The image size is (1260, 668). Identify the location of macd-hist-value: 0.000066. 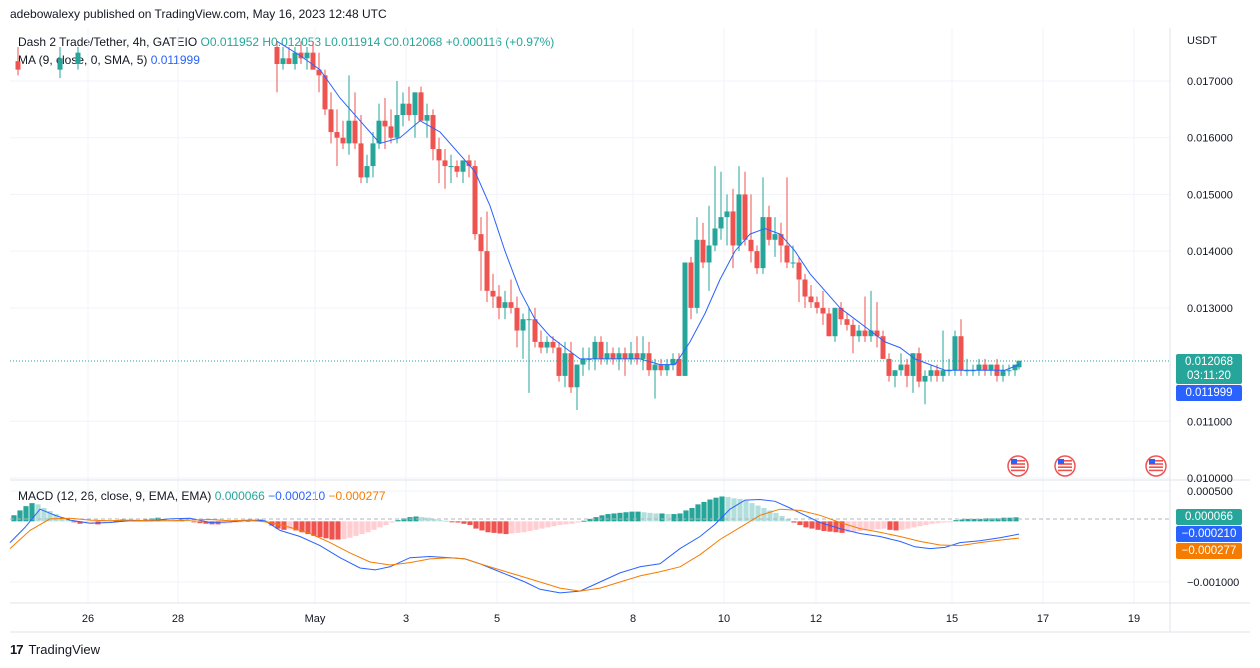
(239, 496).